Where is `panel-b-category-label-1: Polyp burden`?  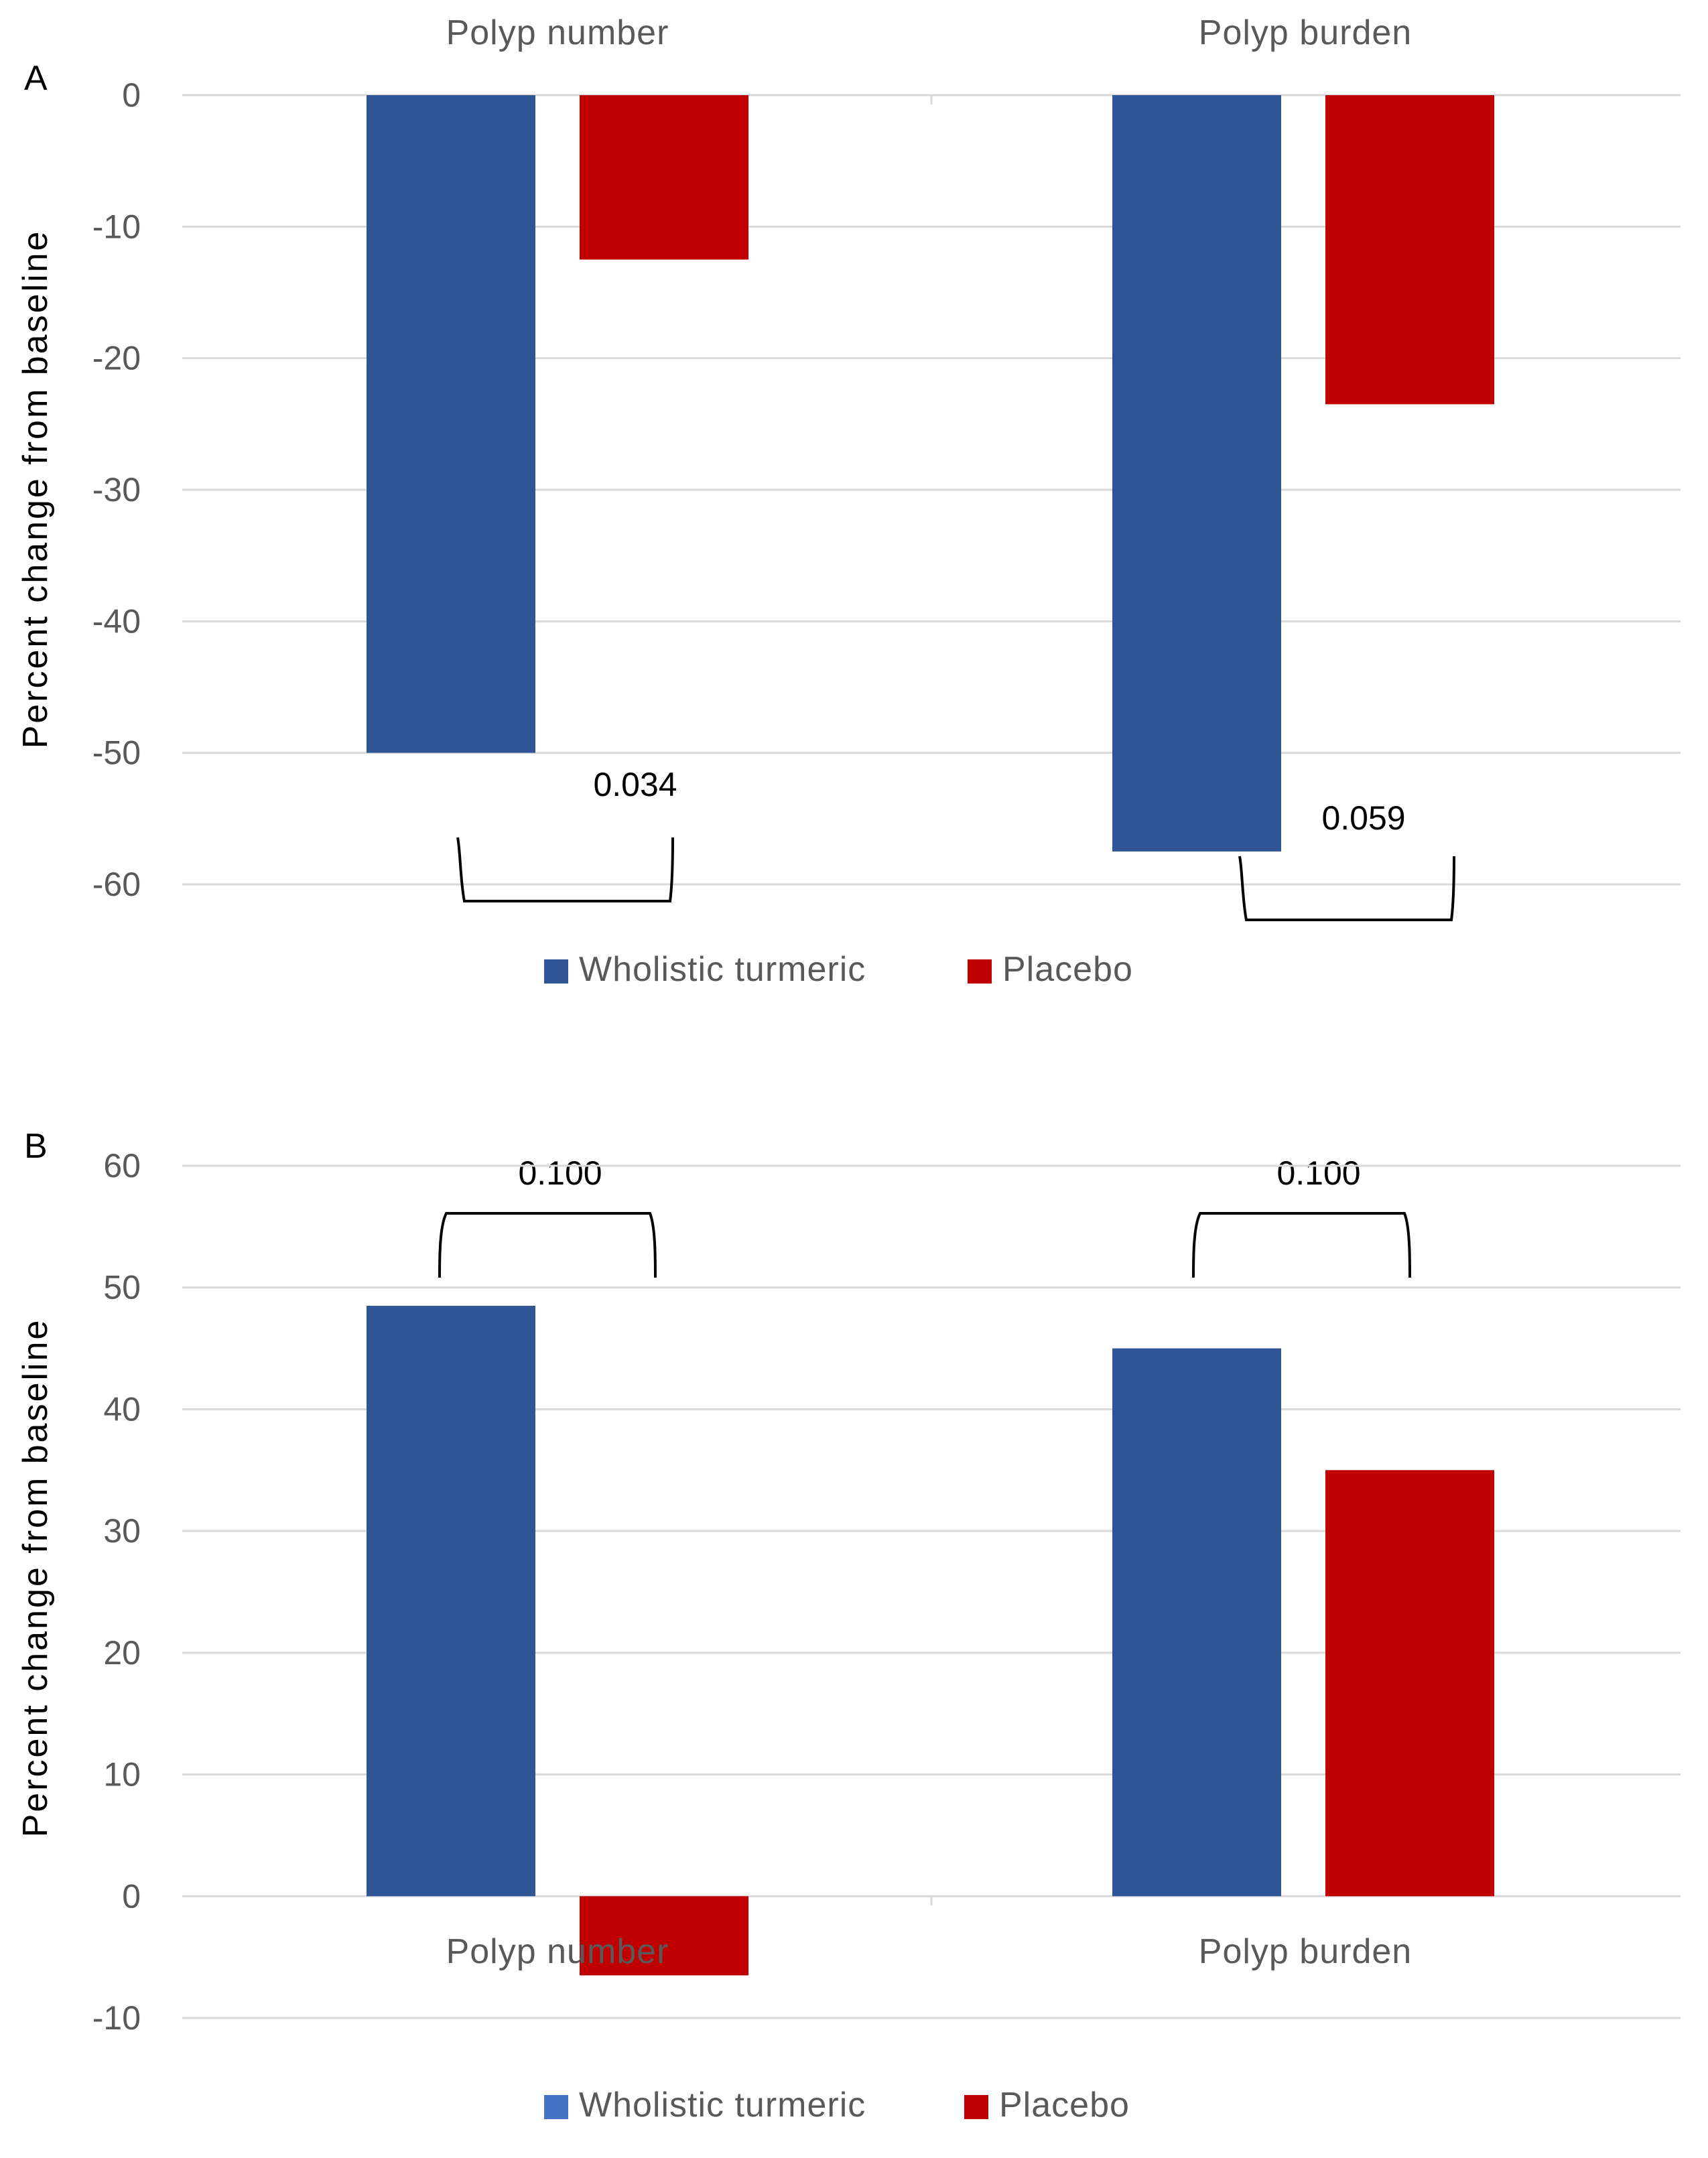
panel-b-category-label-1: Polyp burden is located at coordinates (1305, 1951).